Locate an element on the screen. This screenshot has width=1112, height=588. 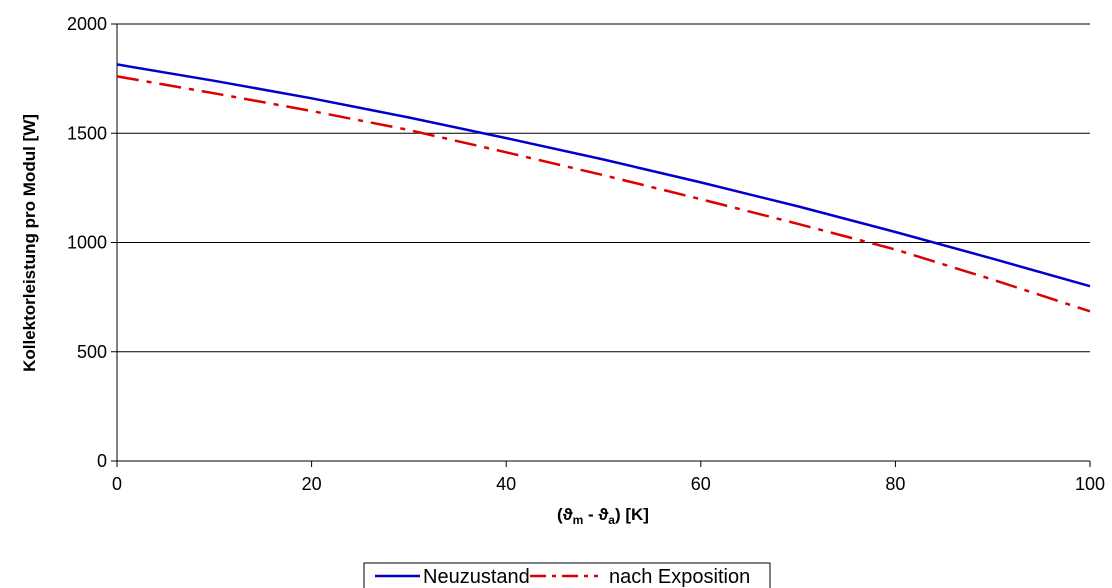
legend-label-neuzustand: Neuzustand is located at coordinates (476, 577).